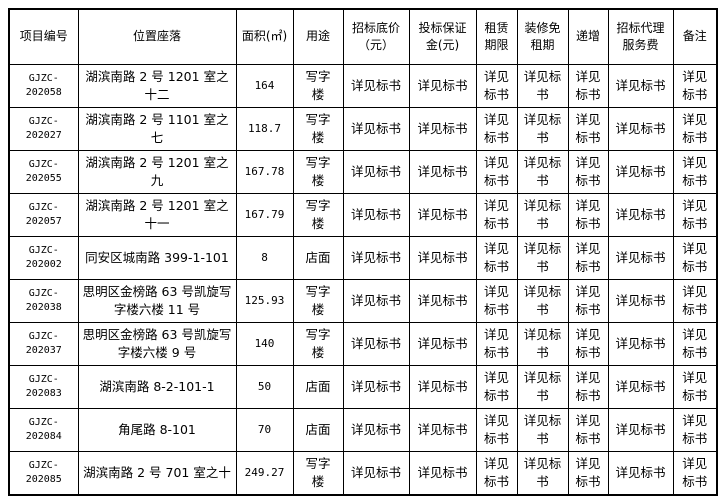  Describe the element at coordinates (695, 36) in the screenshot. I see `column-header-remarks: 备注` at that location.